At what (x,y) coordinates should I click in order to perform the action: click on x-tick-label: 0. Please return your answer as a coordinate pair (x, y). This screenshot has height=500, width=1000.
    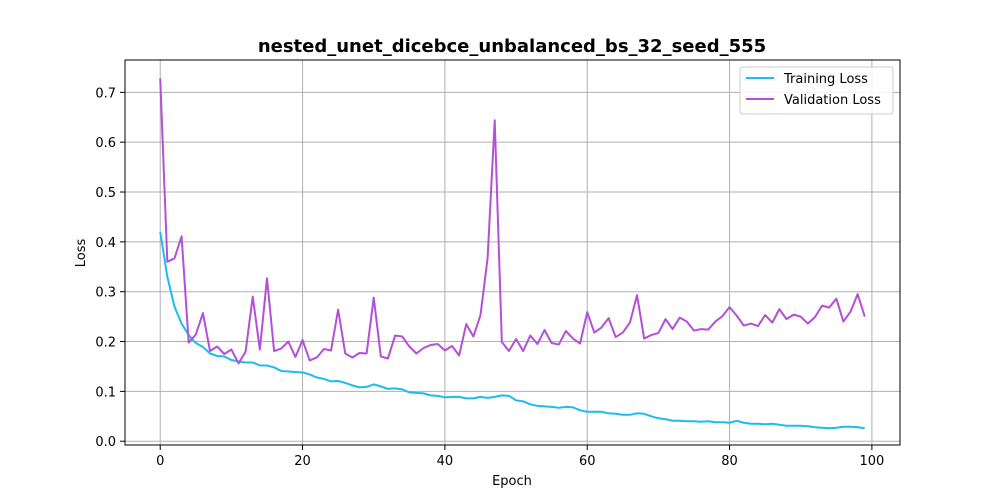
    Looking at the image, I should click on (160, 461).